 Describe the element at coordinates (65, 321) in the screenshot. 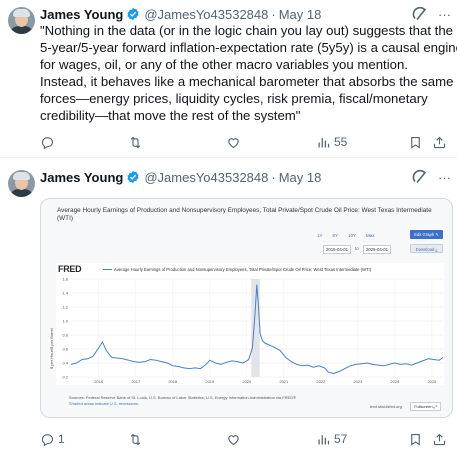

I see `y-tick-label: 1.0` at that location.